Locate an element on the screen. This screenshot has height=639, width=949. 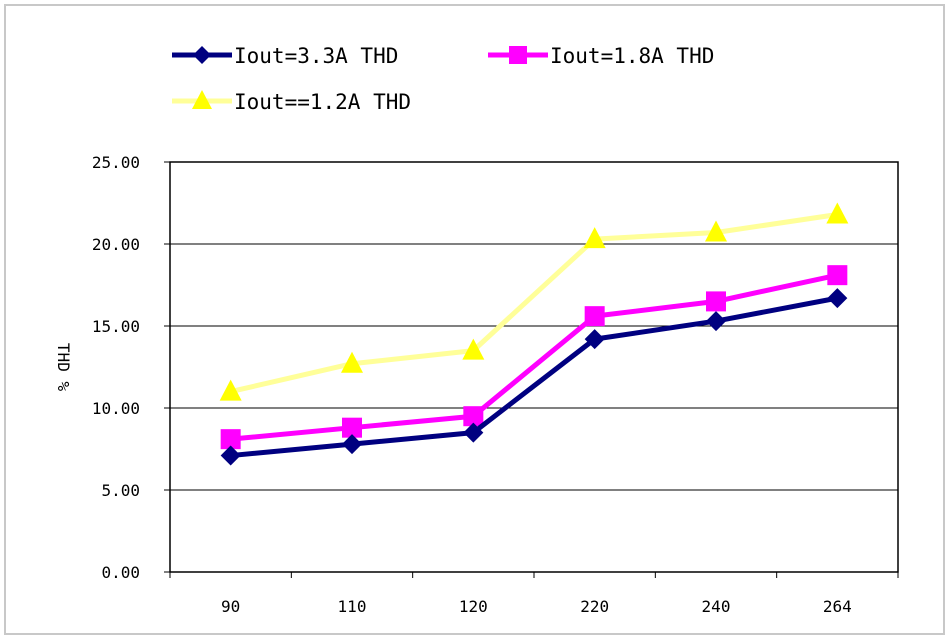
x-tick-label: 90 is located at coordinates (230, 606).